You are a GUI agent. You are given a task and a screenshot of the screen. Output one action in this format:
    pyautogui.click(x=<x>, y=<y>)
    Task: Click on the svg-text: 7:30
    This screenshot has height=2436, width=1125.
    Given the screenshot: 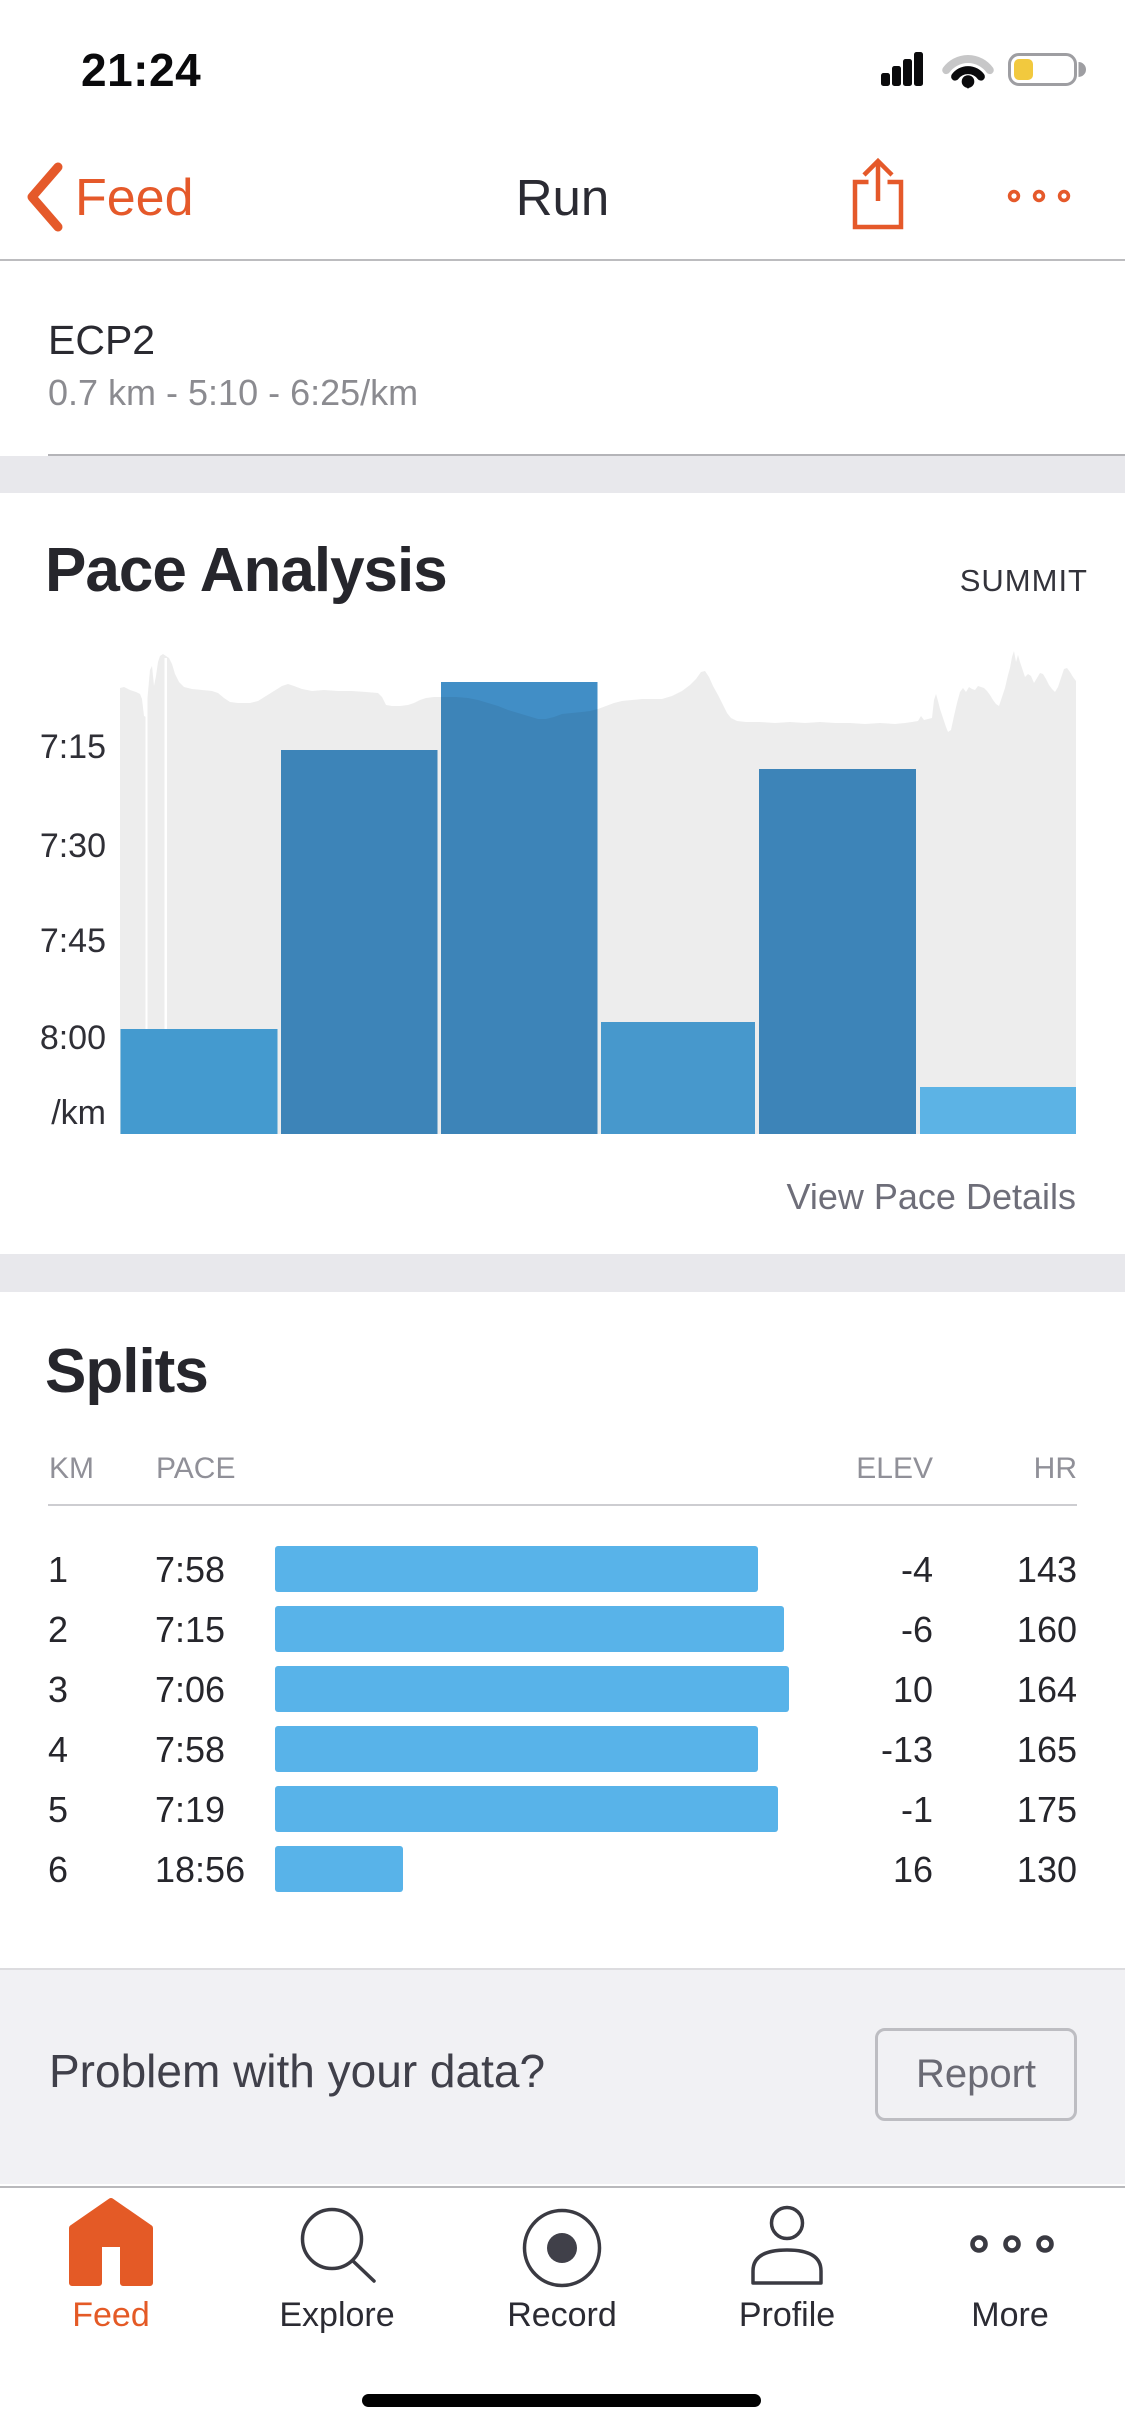 What is the action you would take?
    pyautogui.click(x=73, y=846)
    